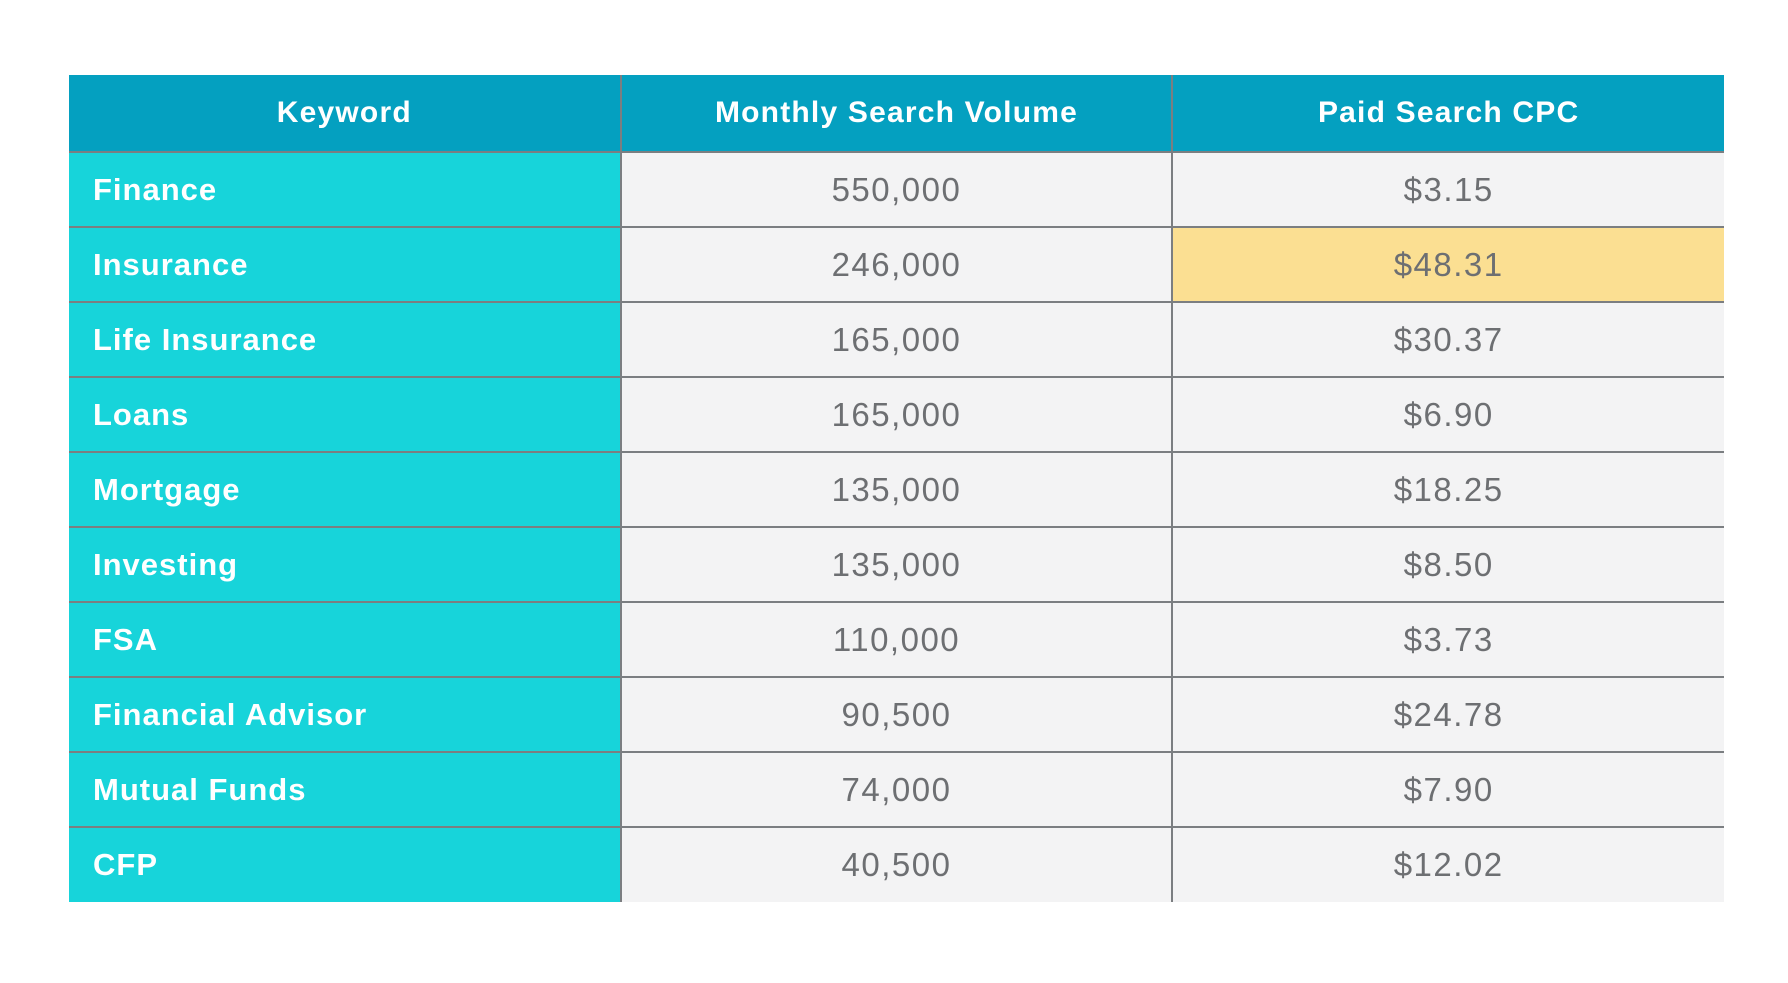 This screenshot has width=1788, height=983. I want to click on volume-cell: 90,500, so click(896, 714).